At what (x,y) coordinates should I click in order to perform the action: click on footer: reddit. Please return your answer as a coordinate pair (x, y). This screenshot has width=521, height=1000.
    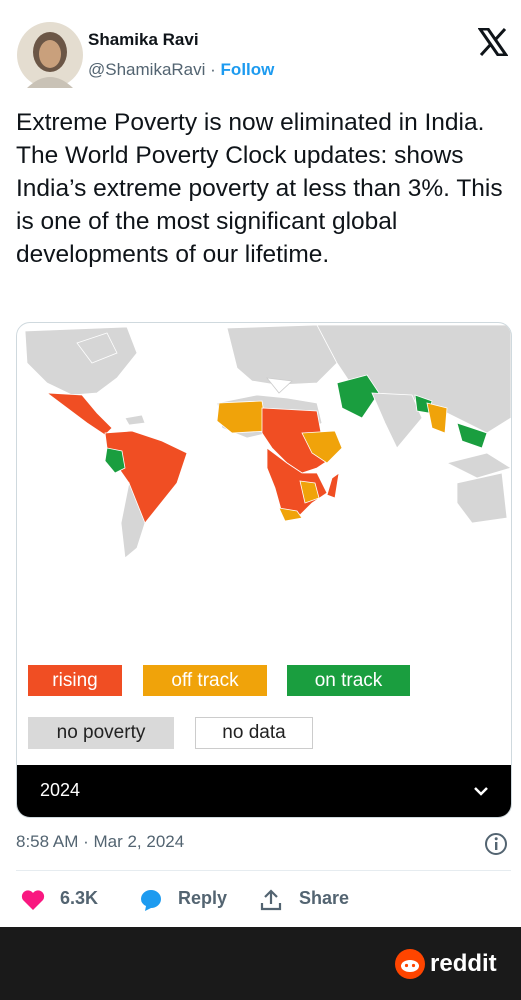
    Looking at the image, I should click on (260, 963).